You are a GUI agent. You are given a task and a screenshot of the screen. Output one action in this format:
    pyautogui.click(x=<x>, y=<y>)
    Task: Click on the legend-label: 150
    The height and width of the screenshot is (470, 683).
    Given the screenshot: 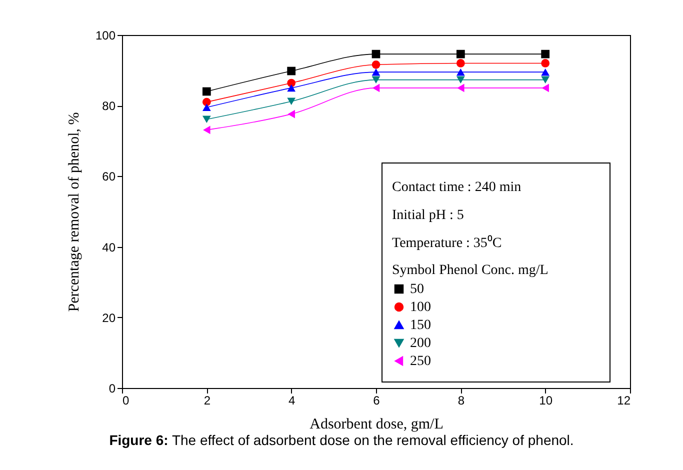 What is the action you would take?
    pyautogui.click(x=420, y=325)
    